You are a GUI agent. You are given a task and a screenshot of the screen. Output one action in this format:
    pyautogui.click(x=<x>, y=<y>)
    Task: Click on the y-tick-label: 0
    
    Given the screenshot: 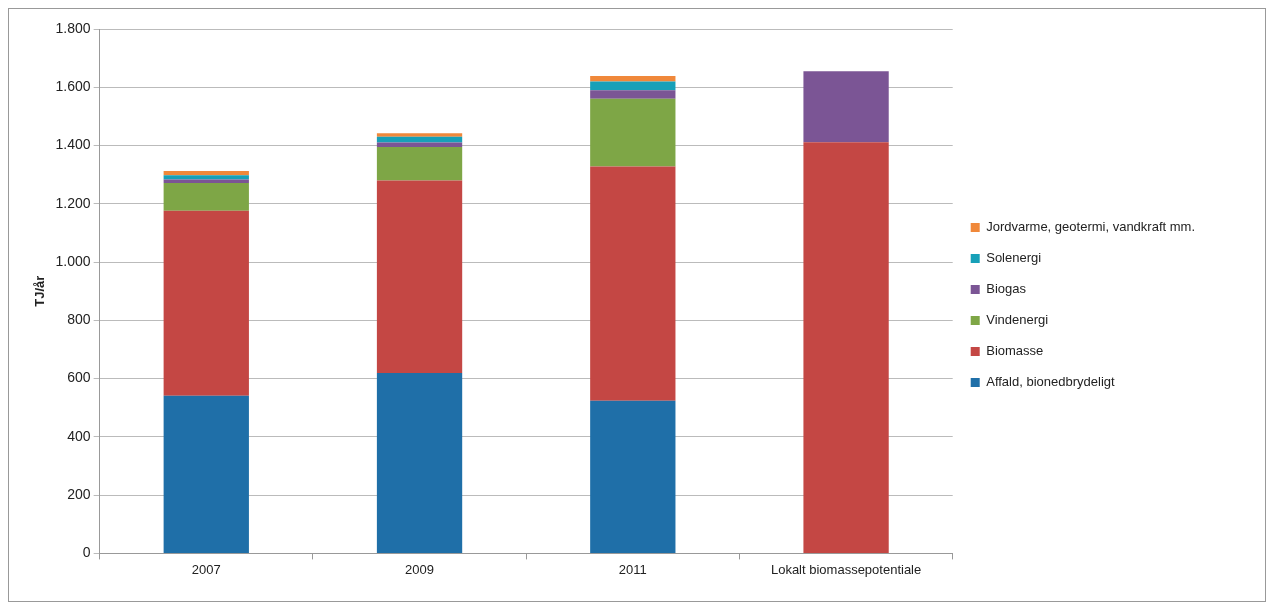 What is the action you would take?
    pyautogui.click(x=86, y=552)
    